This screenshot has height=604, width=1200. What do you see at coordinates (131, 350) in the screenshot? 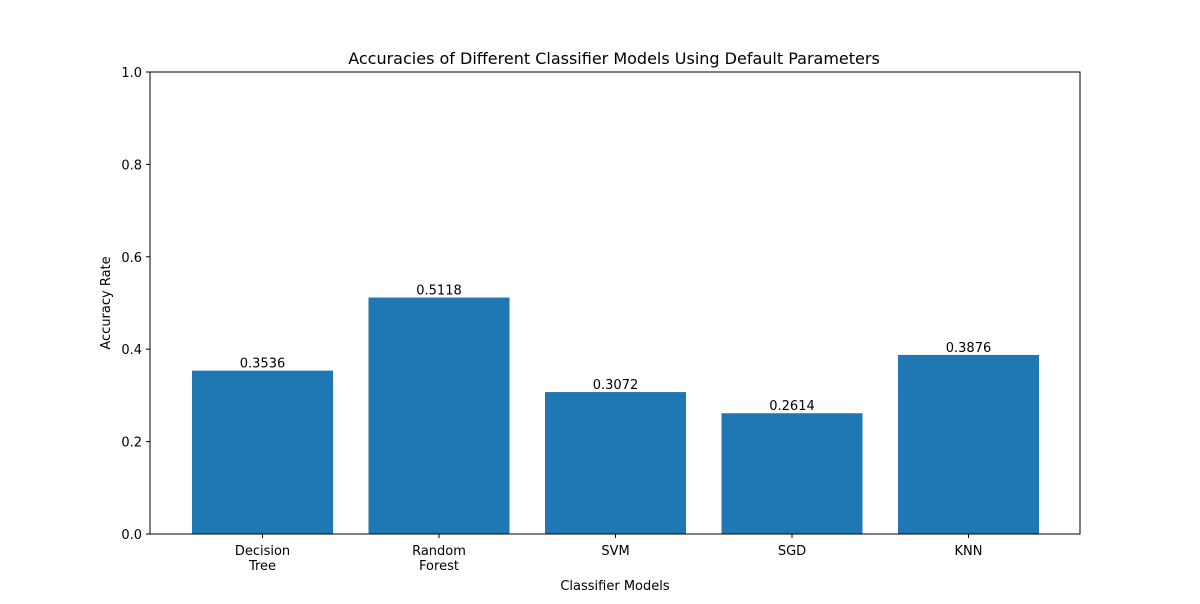
I see `y-tick-label-2: 0.4` at bounding box center [131, 350].